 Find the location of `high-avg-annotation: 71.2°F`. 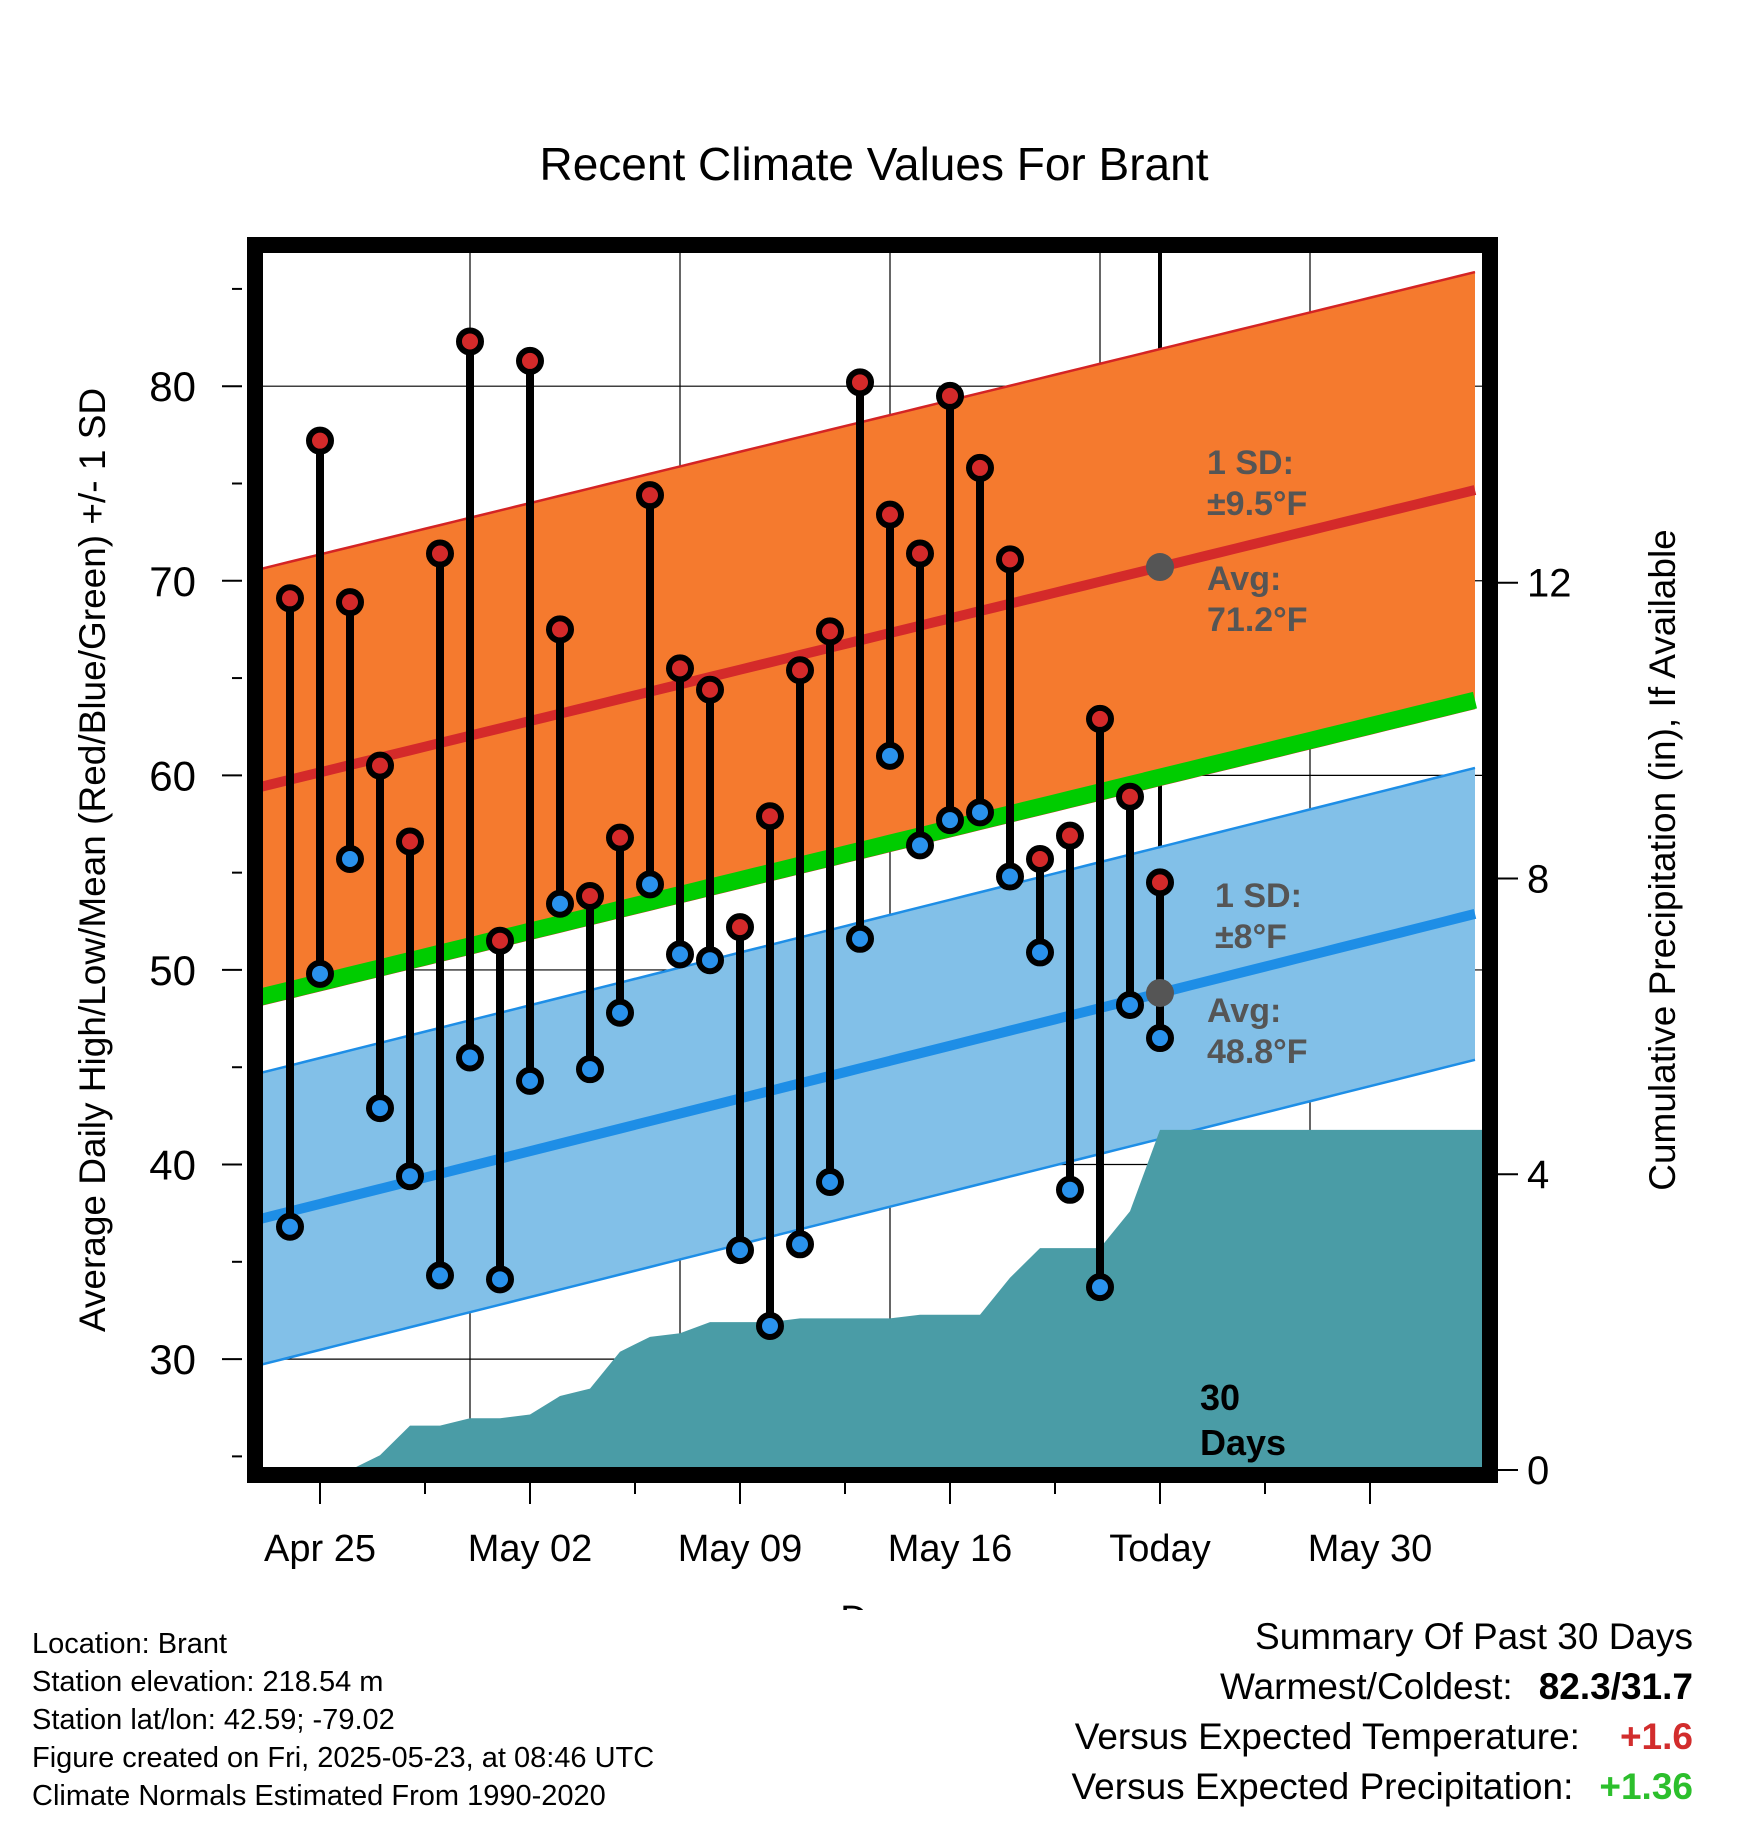

high-avg-annotation: 71.2°F is located at coordinates (1257, 620).